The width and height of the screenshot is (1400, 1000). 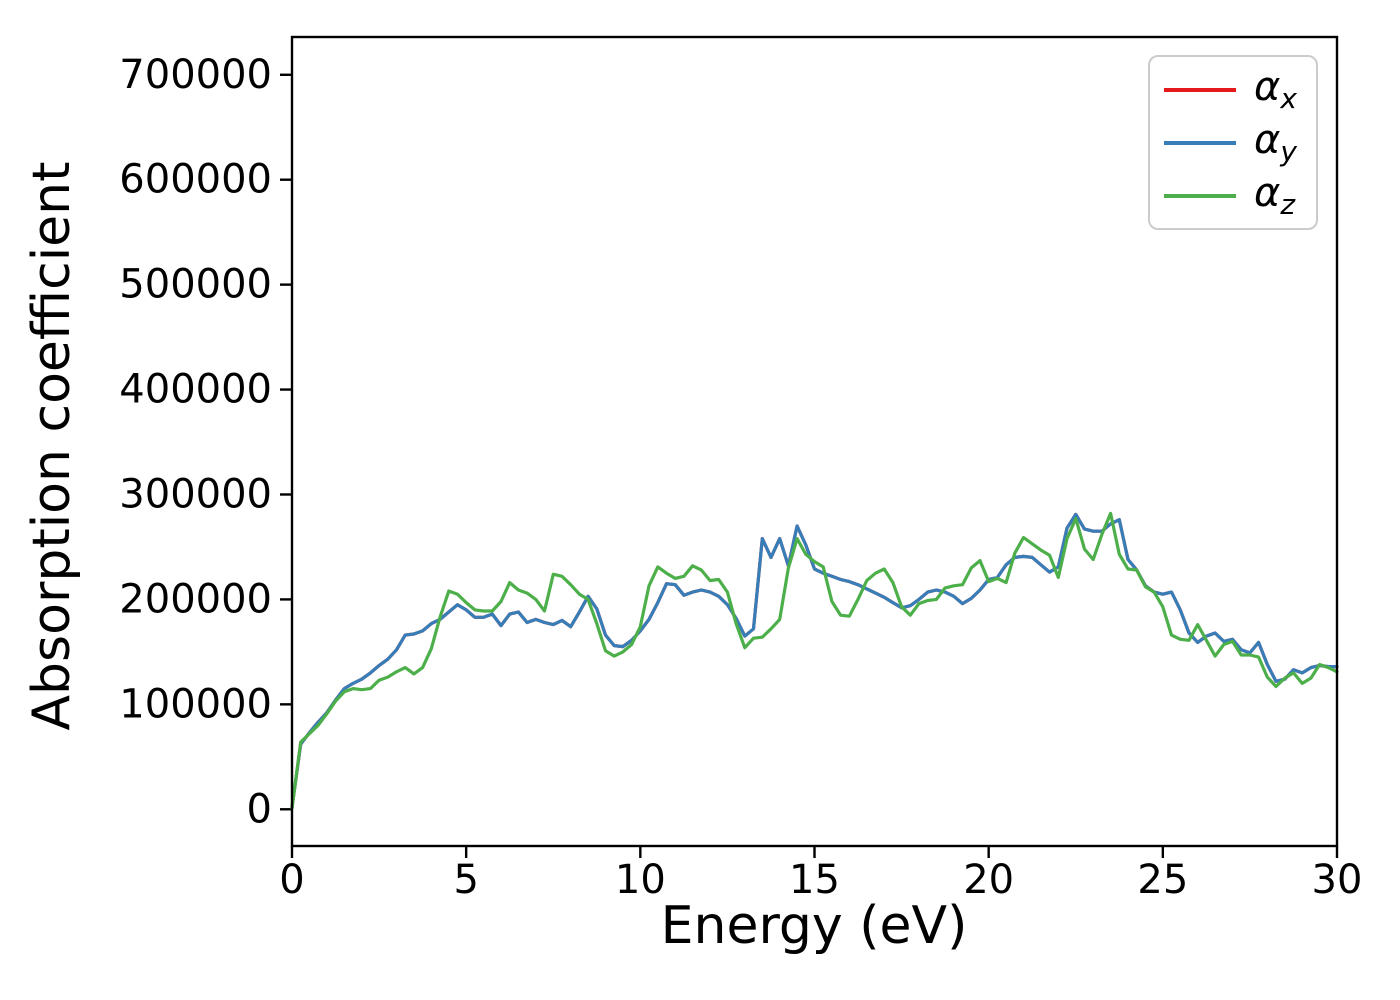 What do you see at coordinates (1288, 151) in the screenshot?
I see `legend-subscript: y` at bounding box center [1288, 151].